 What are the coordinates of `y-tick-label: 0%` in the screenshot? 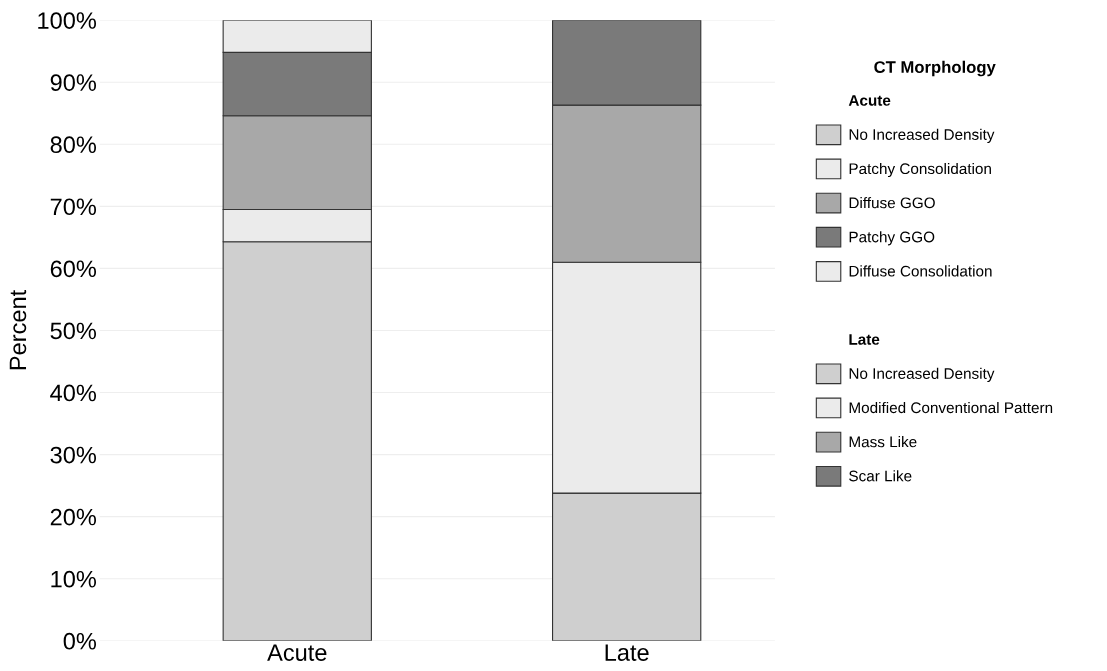 It's located at (80, 641).